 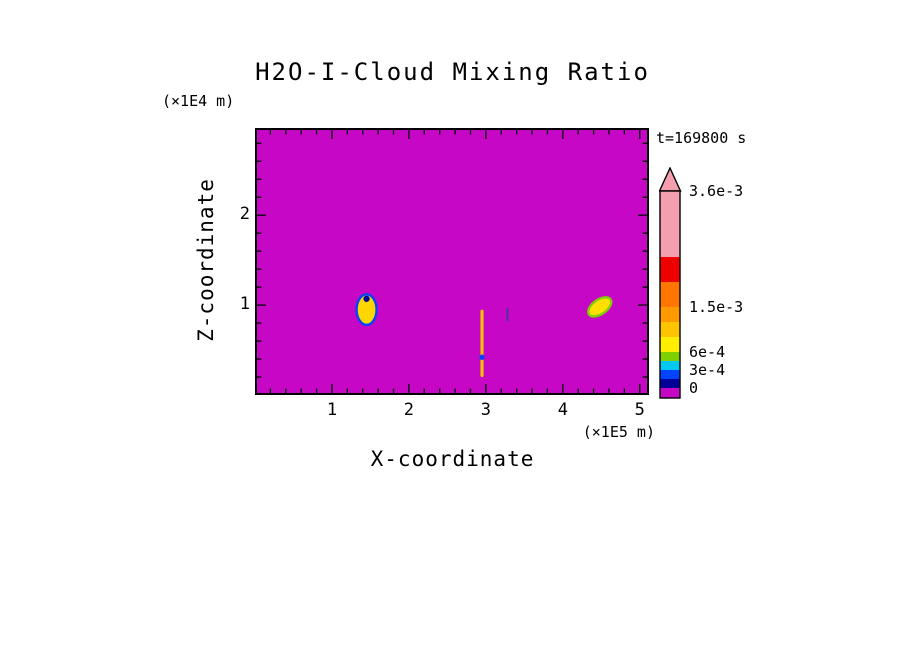 What do you see at coordinates (701, 138) in the screenshot?
I see `timestamp-label: t=169800 s` at bounding box center [701, 138].